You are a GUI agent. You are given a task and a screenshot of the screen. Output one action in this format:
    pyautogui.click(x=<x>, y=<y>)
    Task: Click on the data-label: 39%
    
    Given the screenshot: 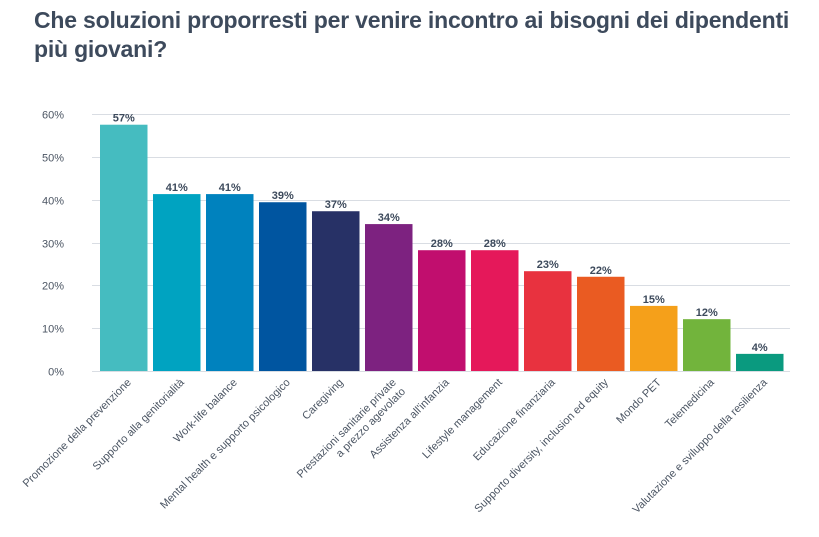 What is the action you would take?
    pyautogui.click(x=283, y=196)
    